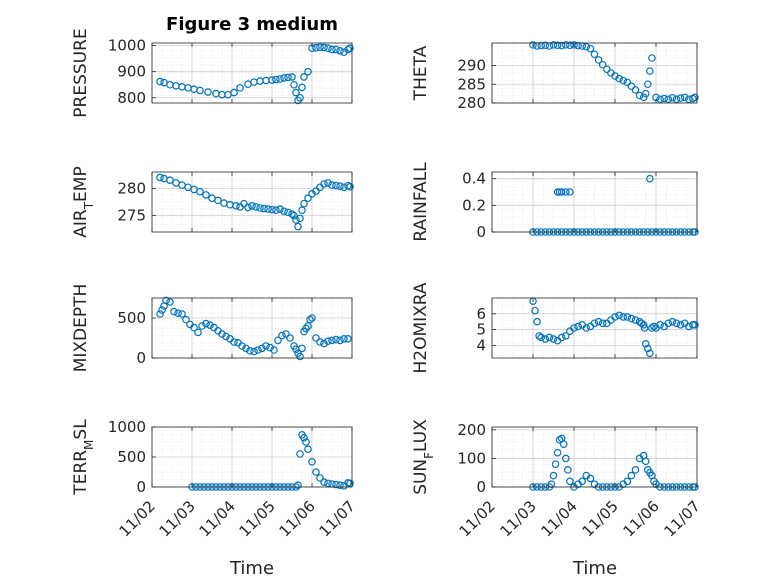 The image size is (778, 583). I want to click on y-axis-label-part: LUX, so click(421, 435).